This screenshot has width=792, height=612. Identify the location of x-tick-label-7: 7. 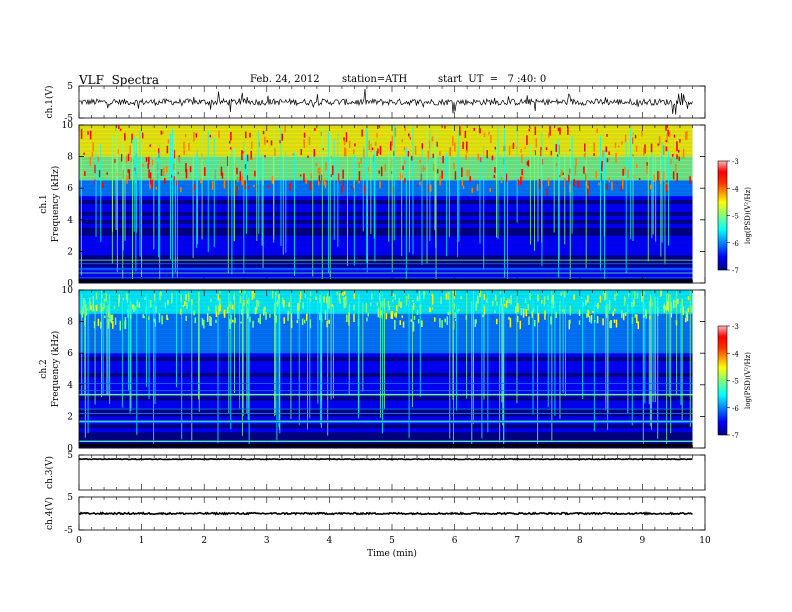
(517, 541).